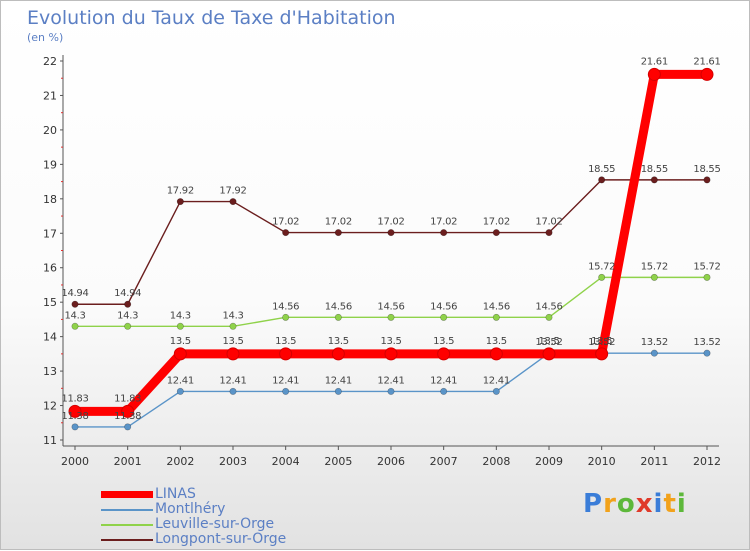 Image resolution: width=750 pixels, height=551 pixels. I want to click on y-tick-label: 16, so click(50, 268).